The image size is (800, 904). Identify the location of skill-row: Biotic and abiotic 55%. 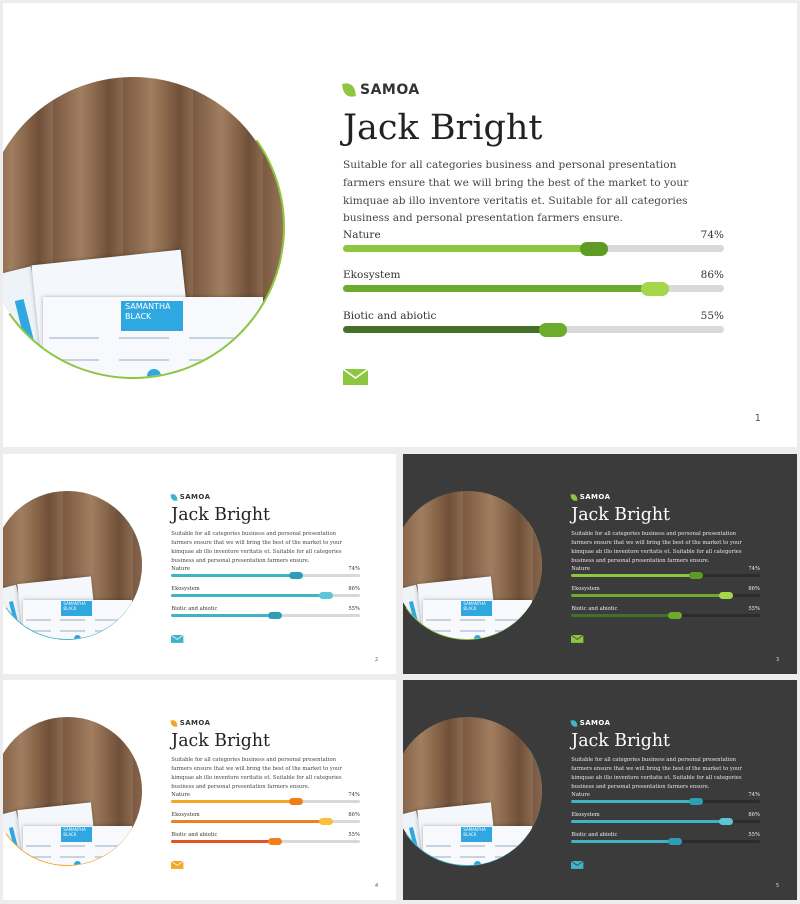
(265, 838).